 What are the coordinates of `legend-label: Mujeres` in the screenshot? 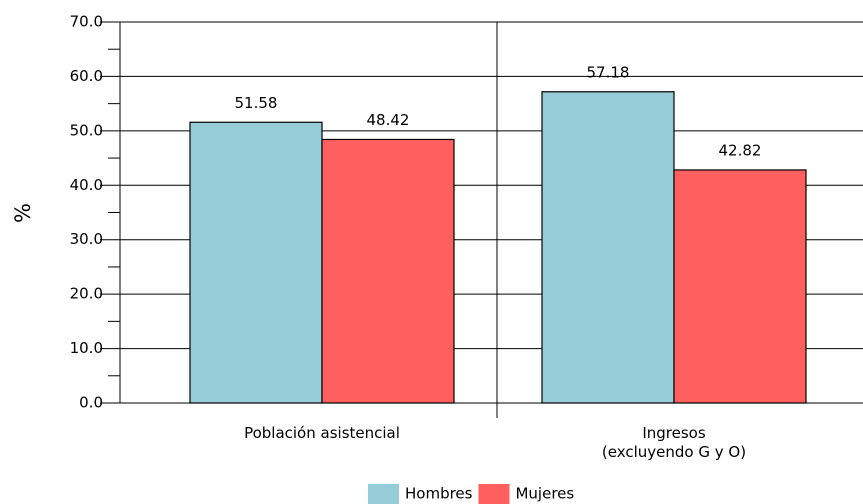 It's located at (544, 494).